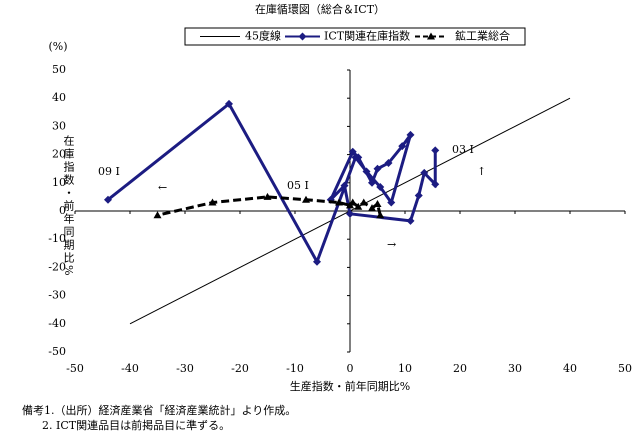 This screenshot has height=440, width=640. Describe the element at coordinates (350, 368) in the screenshot. I see `x-tick-label: 0` at that location.